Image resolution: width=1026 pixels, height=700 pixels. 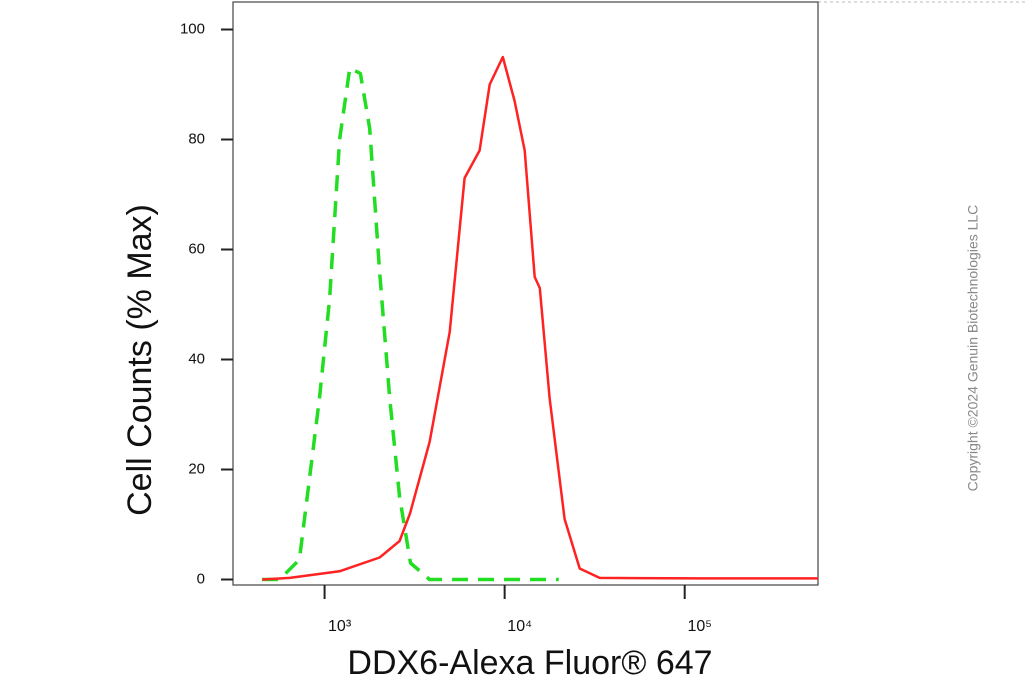 I want to click on y-tick-label: 60, so click(x=196, y=248).